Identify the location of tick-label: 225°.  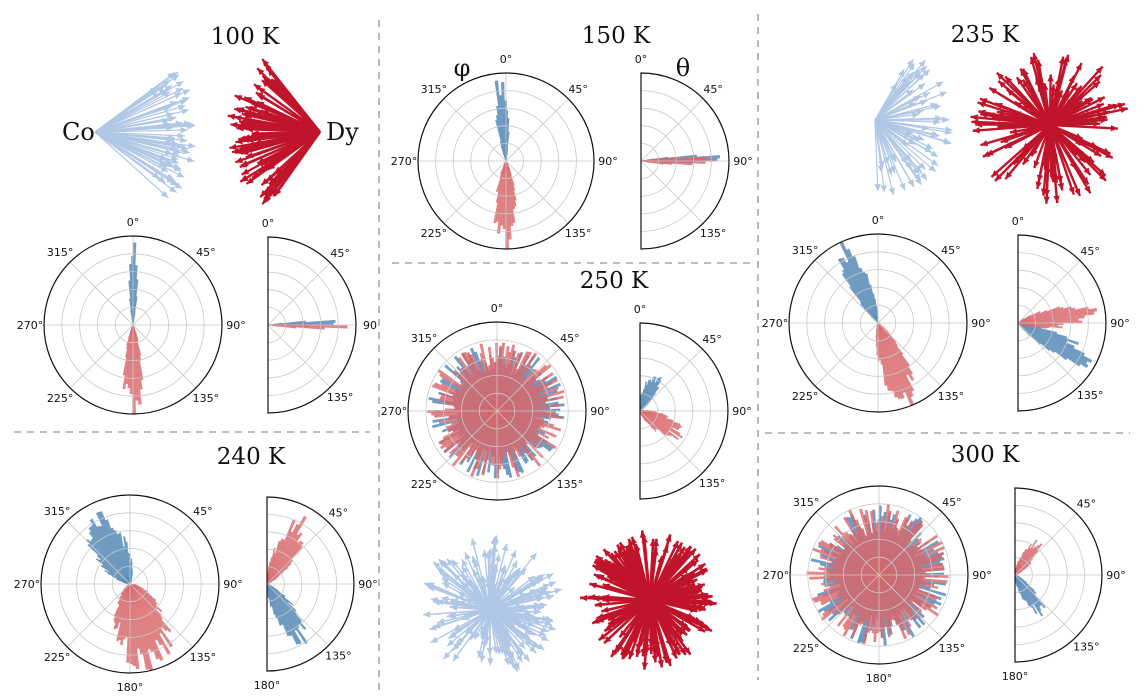
(424, 484).